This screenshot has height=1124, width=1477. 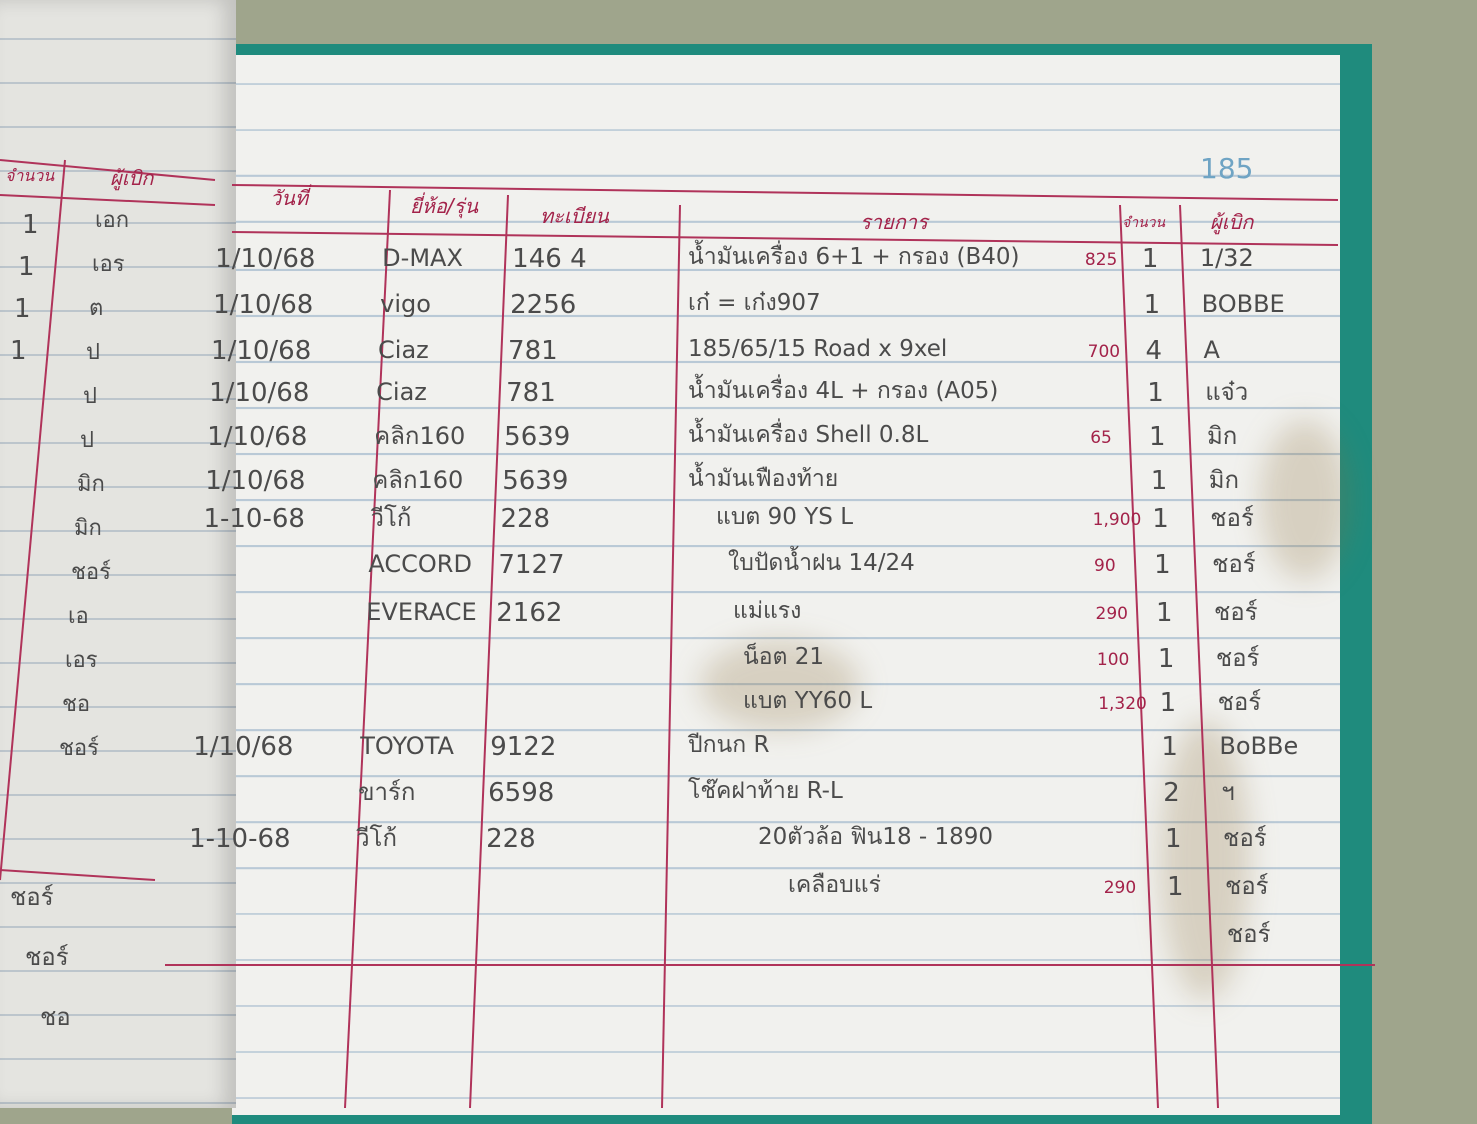 What do you see at coordinates (767, 611) in the screenshot?
I see `item-cell: แม่แรง` at bounding box center [767, 611].